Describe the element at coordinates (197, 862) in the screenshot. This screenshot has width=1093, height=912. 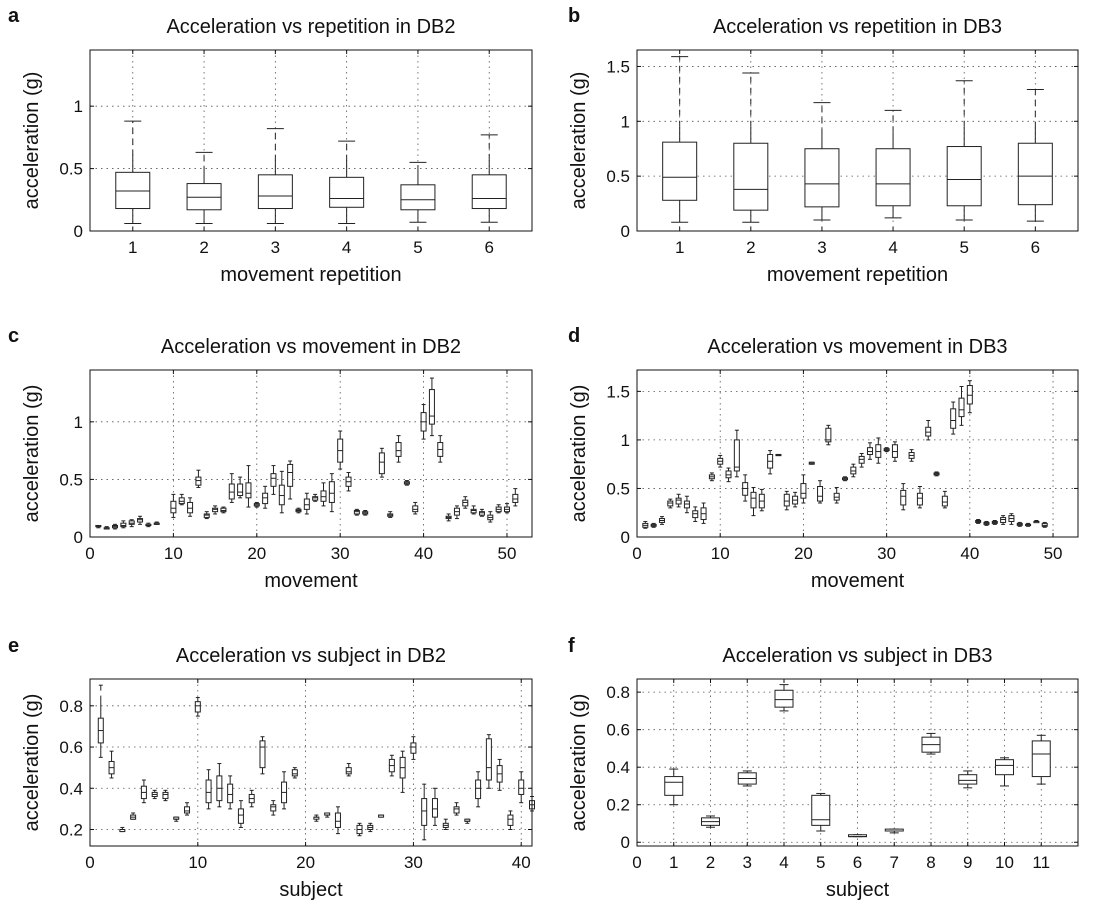
I see `x-tick-label: 10` at that location.